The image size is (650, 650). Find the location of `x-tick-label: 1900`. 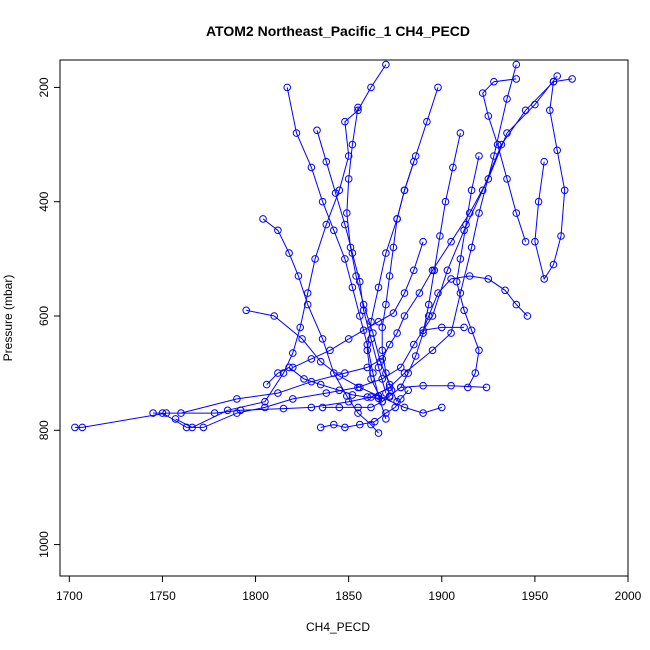

x-tick-label: 1900 is located at coordinates (441, 596).